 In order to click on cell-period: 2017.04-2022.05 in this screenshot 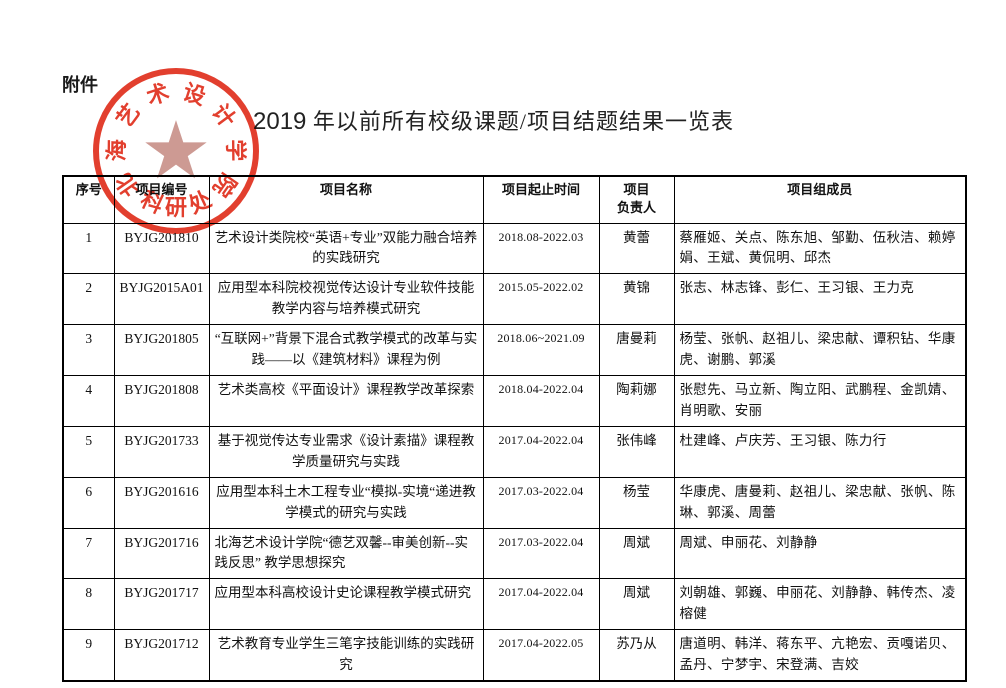, I will do `click(541, 655)`.